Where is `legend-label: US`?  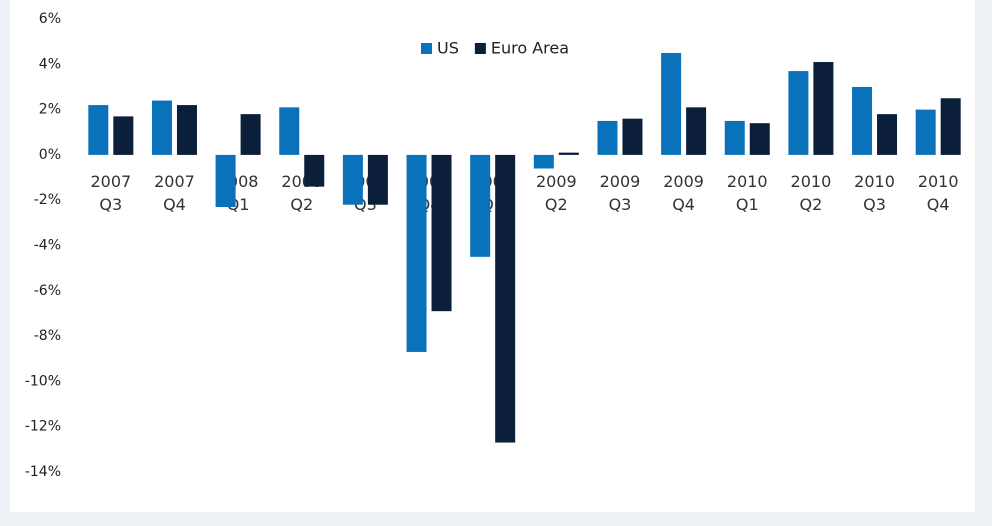 legend-label: US is located at coordinates (448, 48).